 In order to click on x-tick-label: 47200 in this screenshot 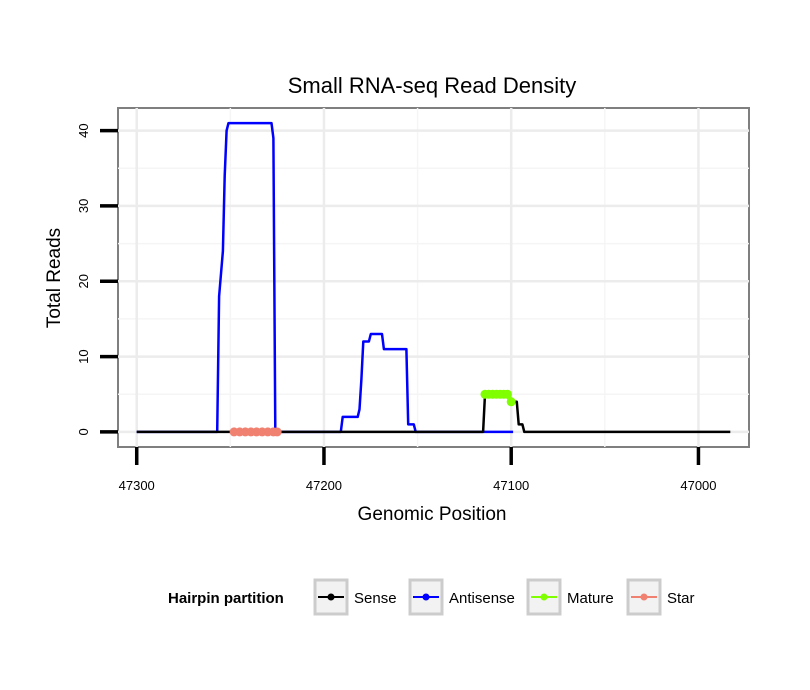, I will do `click(324, 485)`.